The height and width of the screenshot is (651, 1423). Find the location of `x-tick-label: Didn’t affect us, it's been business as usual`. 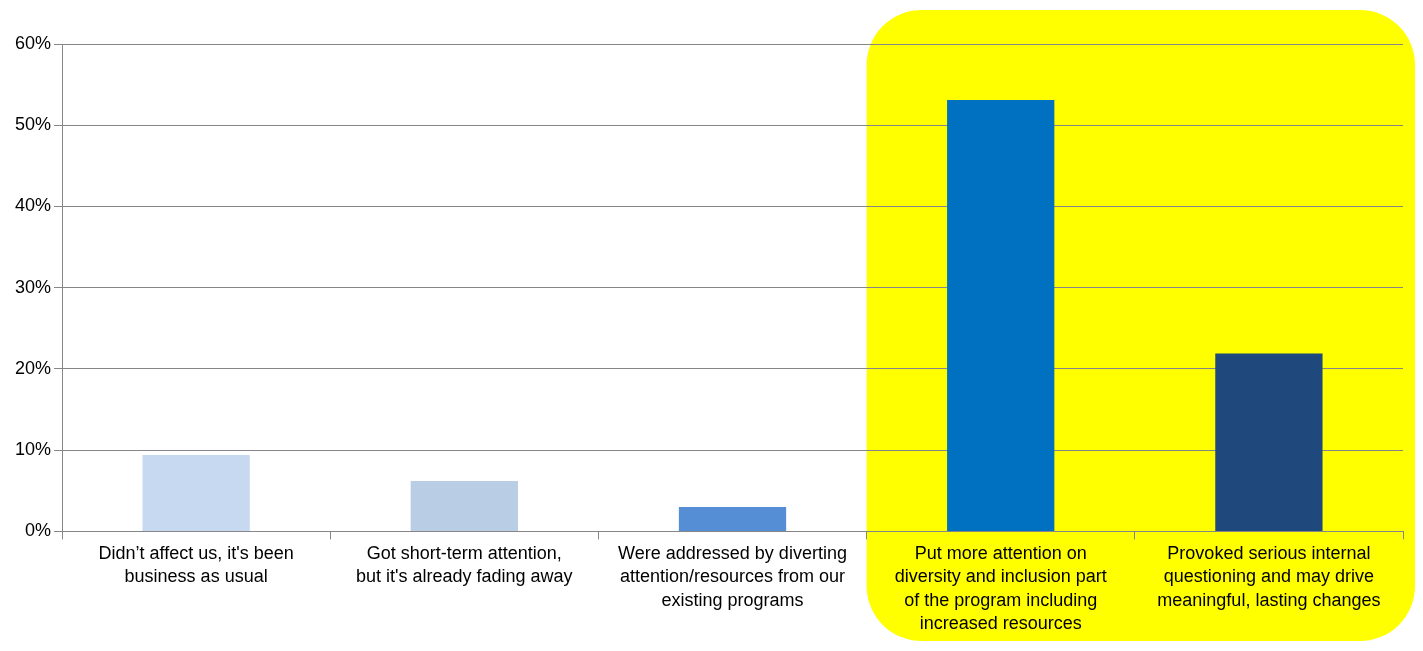

x-tick-label: Didn’t affect us, it's been business as usual is located at coordinates (196, 565).